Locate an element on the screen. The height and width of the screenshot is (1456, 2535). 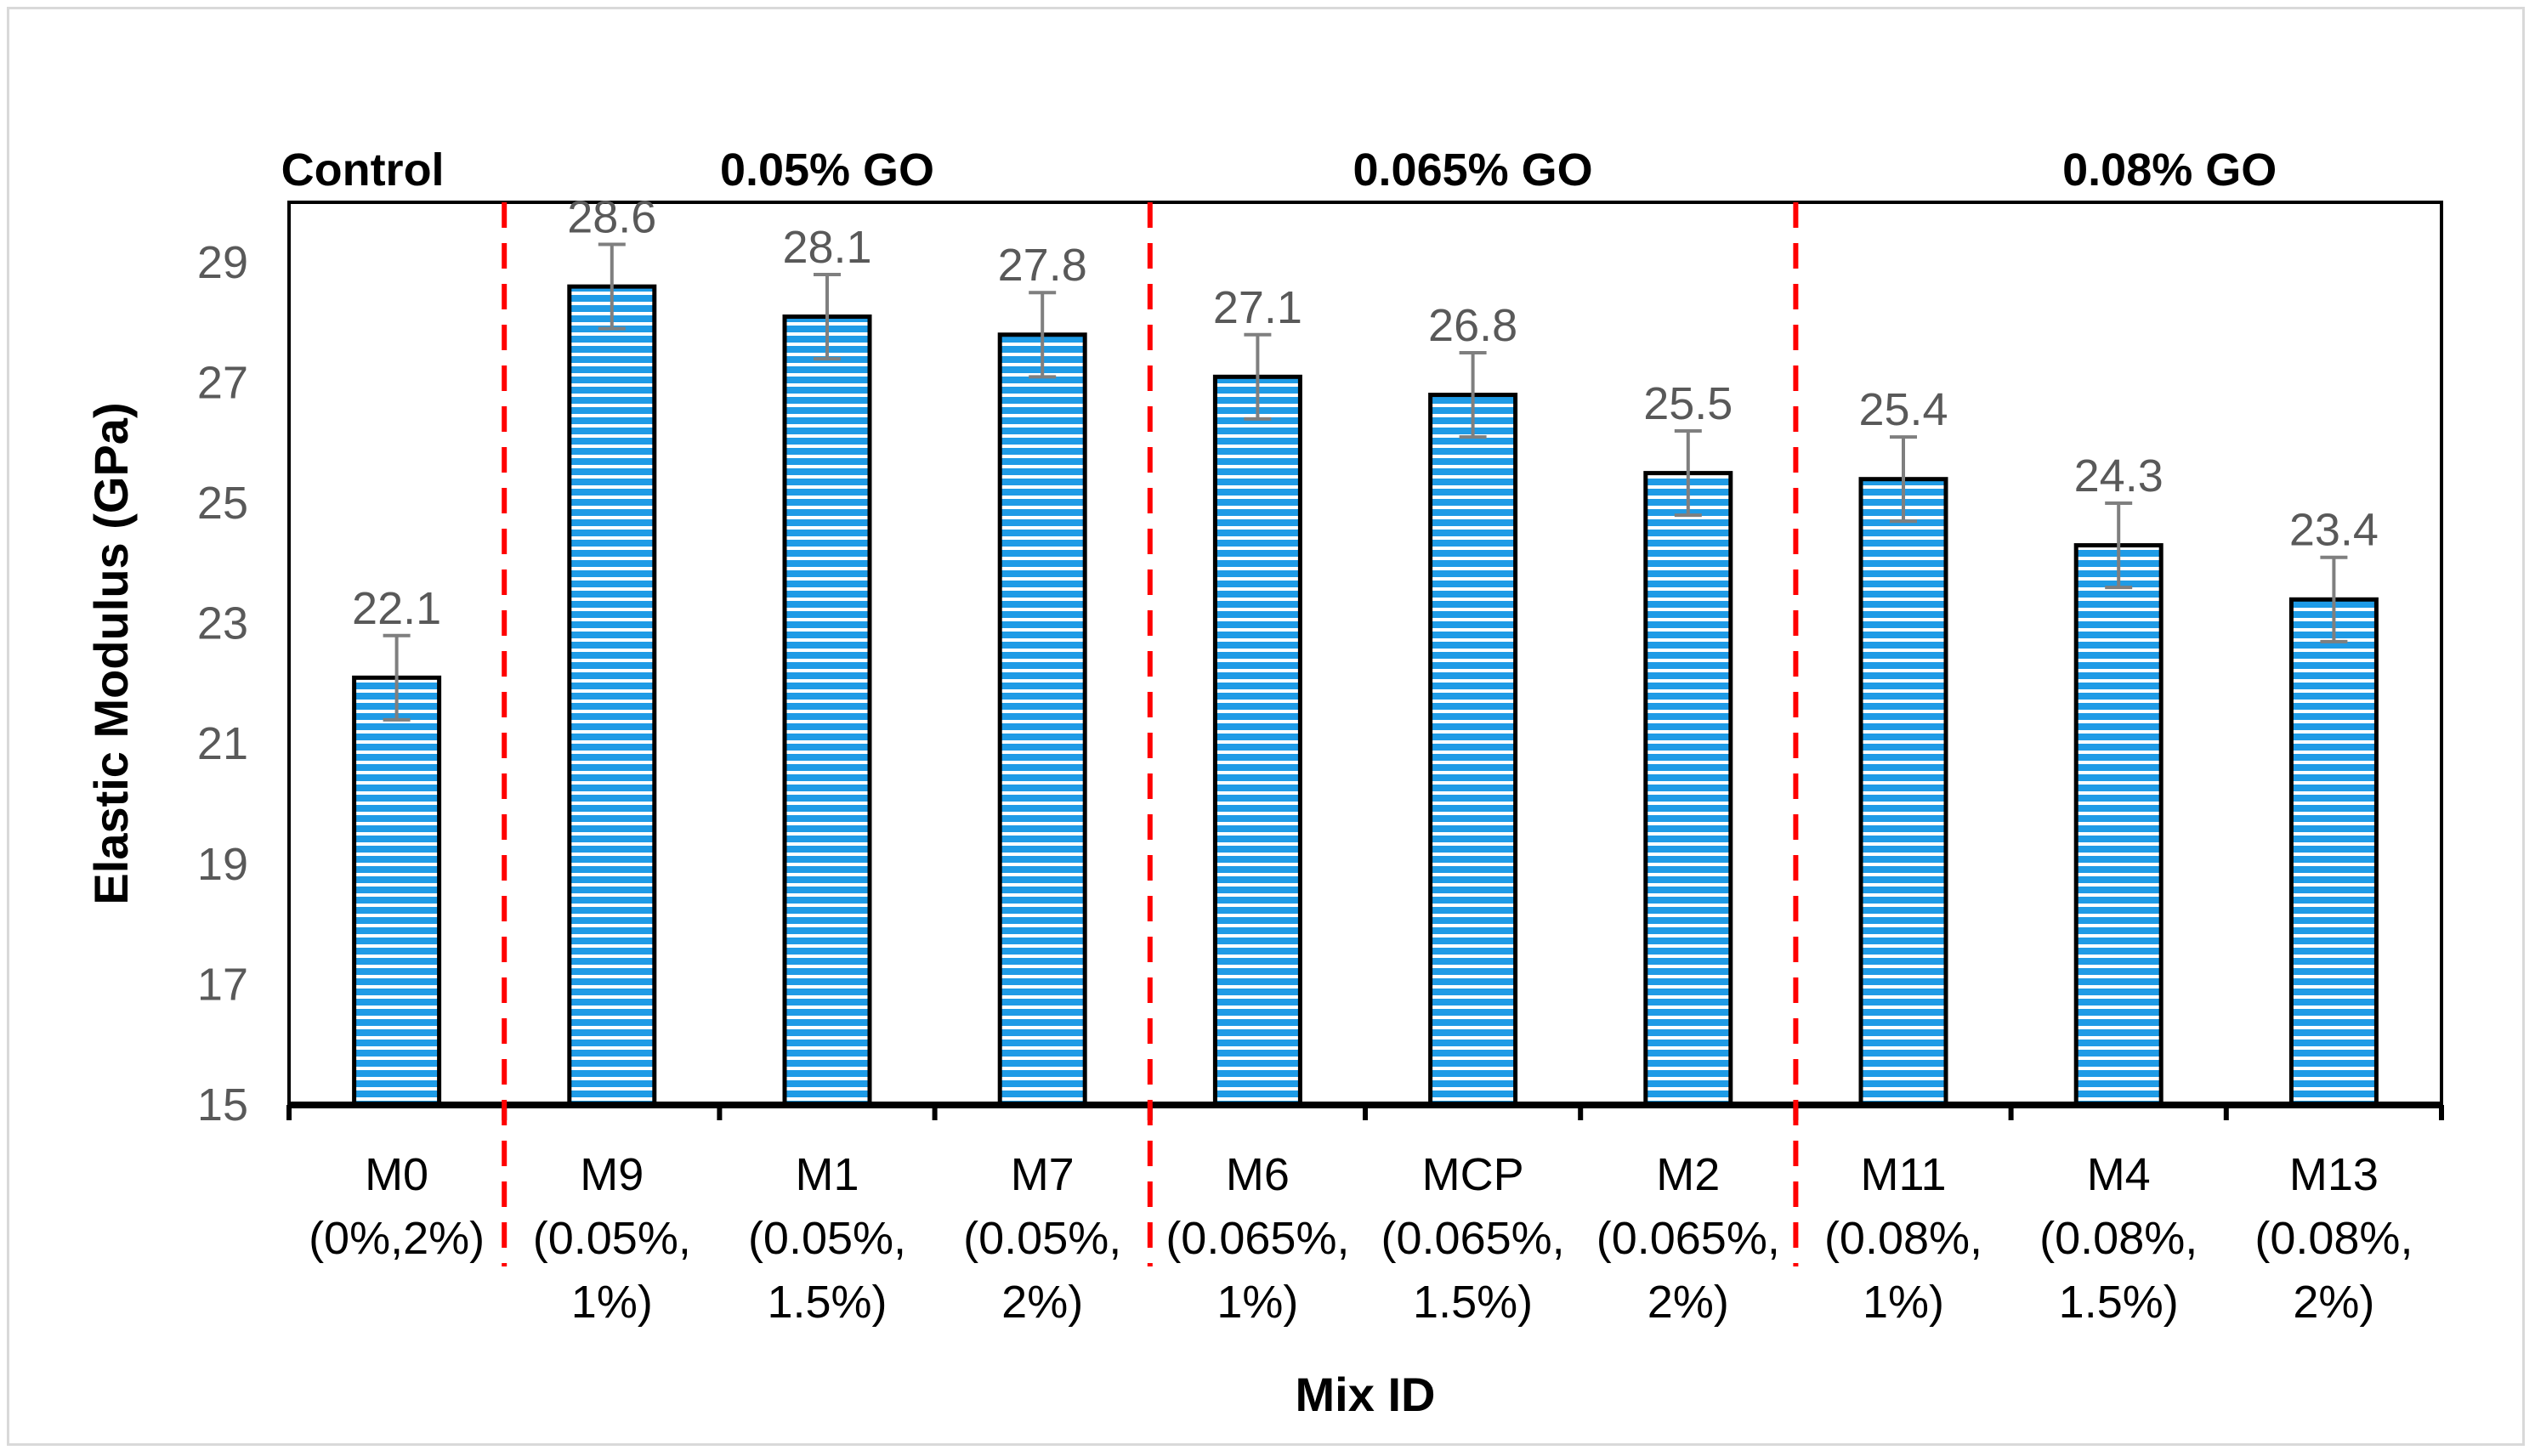
y-axis-title: Elastic Modulus (GPa) is located at coordinates (111, 653).